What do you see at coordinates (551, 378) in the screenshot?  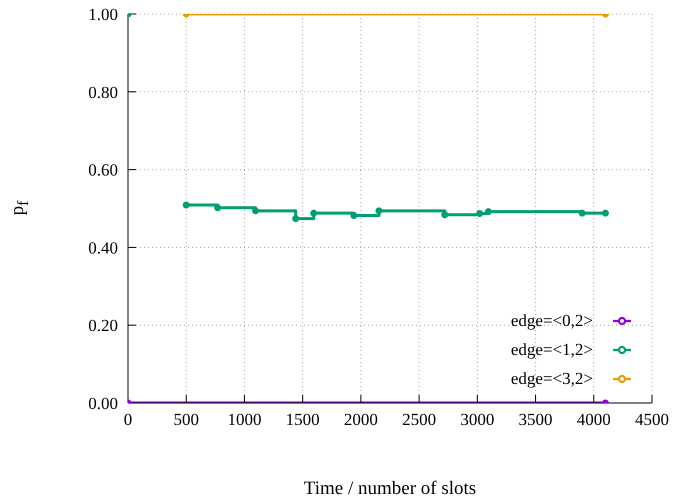 I see `legend-label: edge=<3,2>` at bounding box center [551, 378].